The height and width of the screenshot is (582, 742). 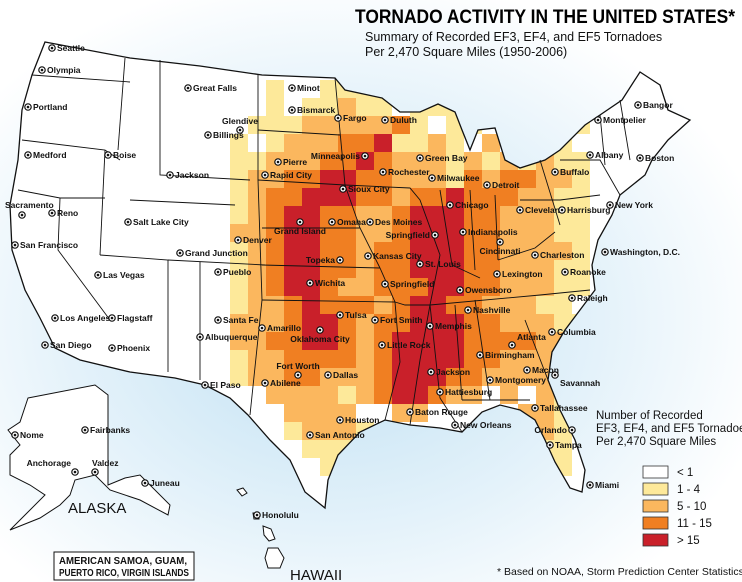 I want to click on city-fairbanks: Fairbanks, so click(x=105, y=430).